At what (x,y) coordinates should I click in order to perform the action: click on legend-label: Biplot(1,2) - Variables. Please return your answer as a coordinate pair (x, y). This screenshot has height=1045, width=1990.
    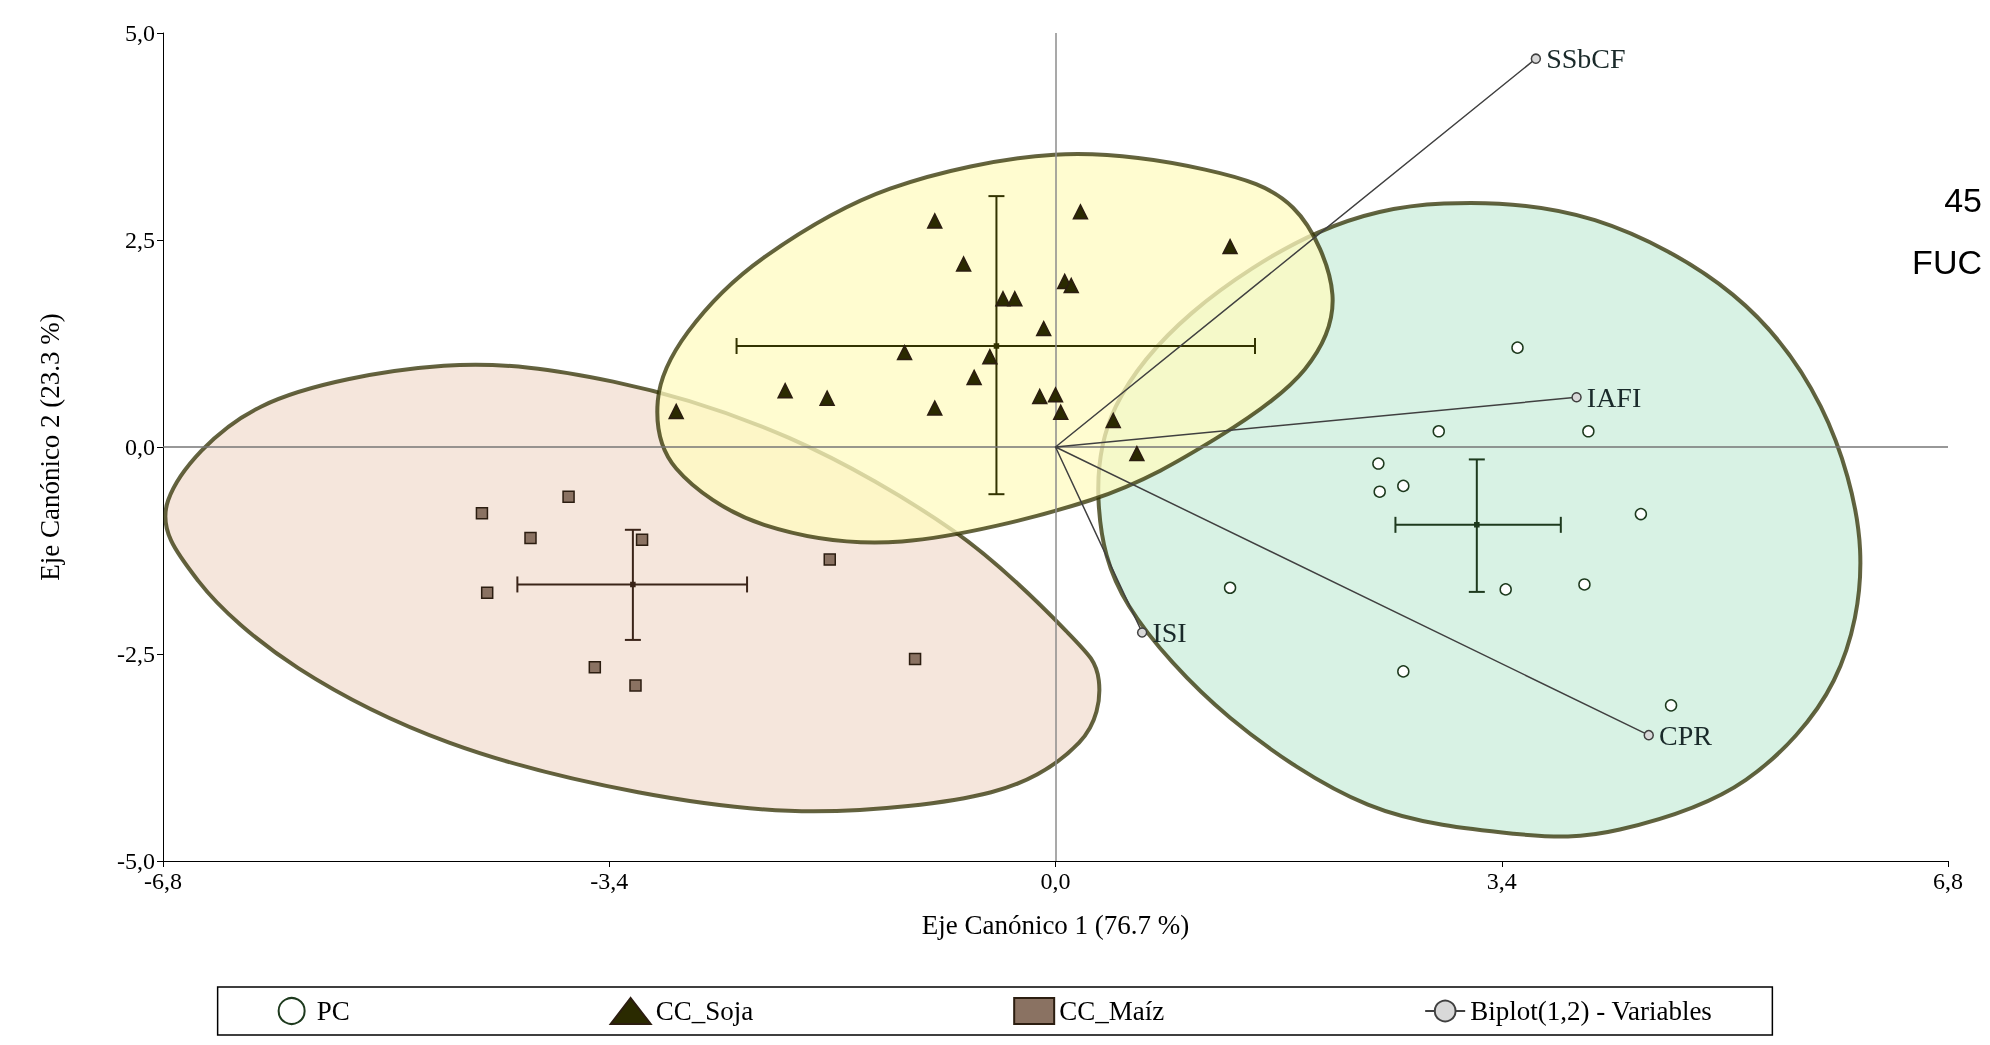
    Looking at the image, I should click on (1591, 1011).